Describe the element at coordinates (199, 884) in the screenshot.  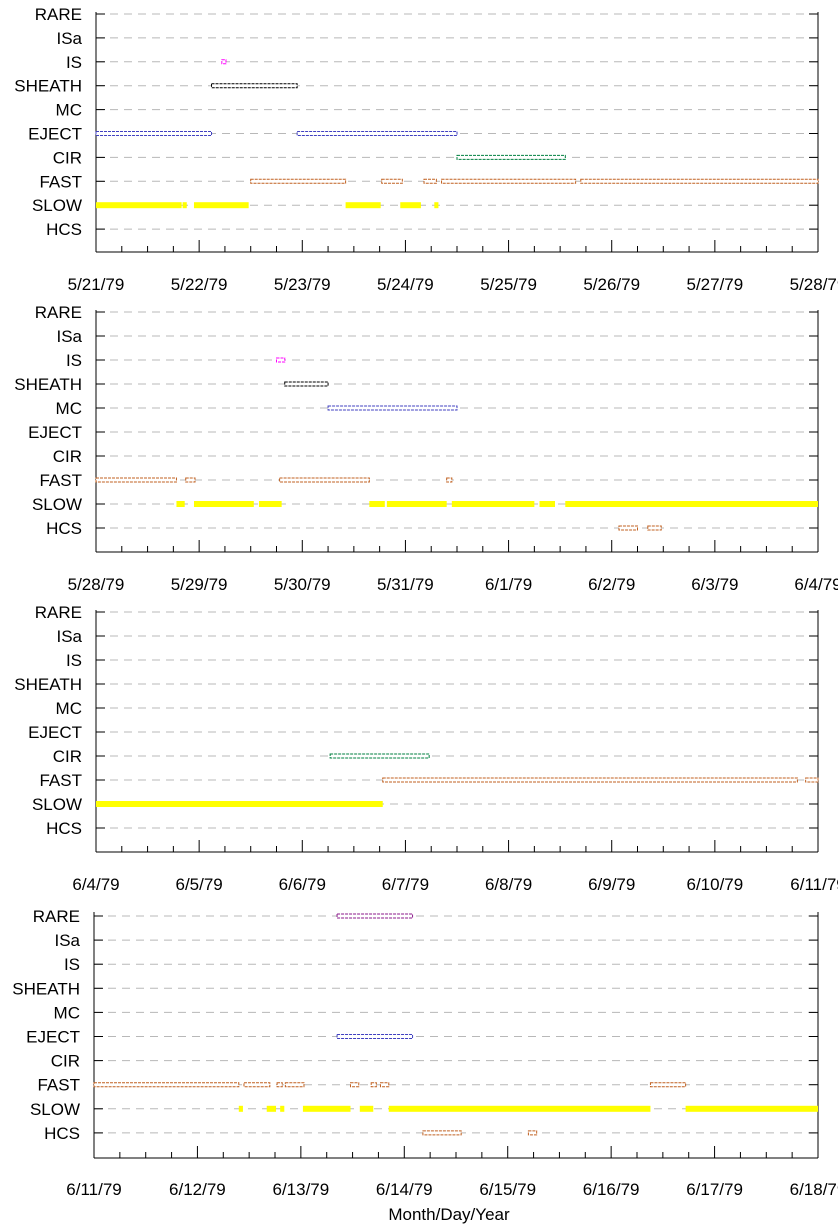
I see `x-tick-label: 6/5/79` at that location.